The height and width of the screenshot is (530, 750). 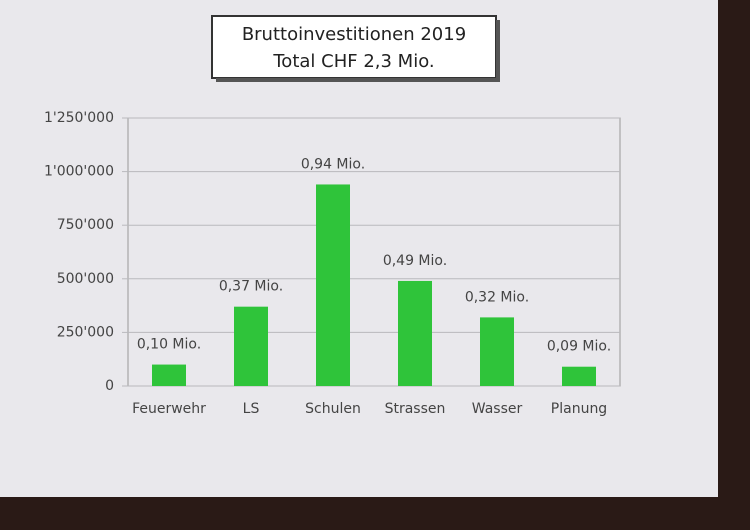 What do you see at coordinates (169, 345) in the screenshot?
I see `value-label: 0,10 Mio.` at bounding box center [169, 345].